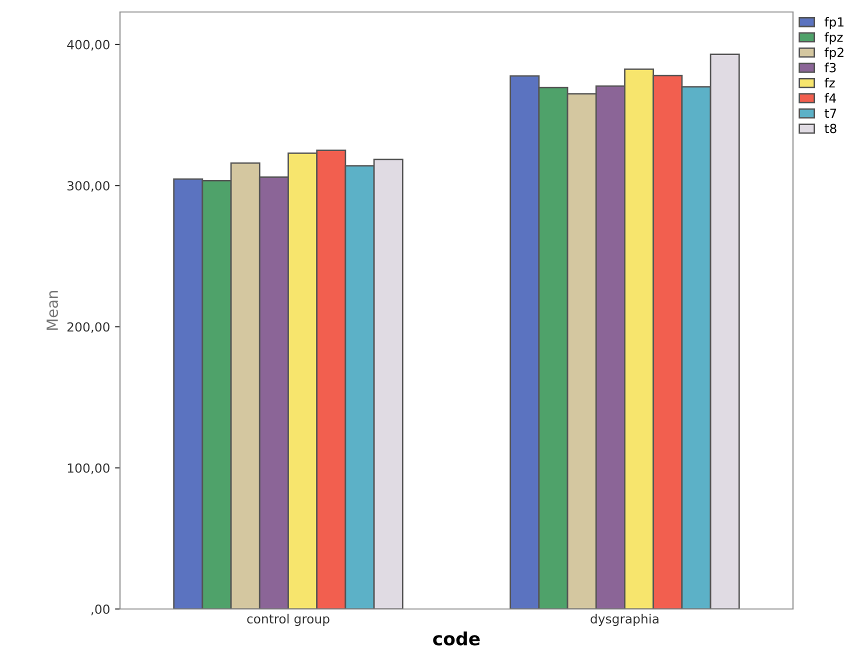 The height and width of the screenshot is (670, 851). Describe the element at coordinates (89, 468) in the screenshot. I see `y-tick-label: 100,00` at that location.